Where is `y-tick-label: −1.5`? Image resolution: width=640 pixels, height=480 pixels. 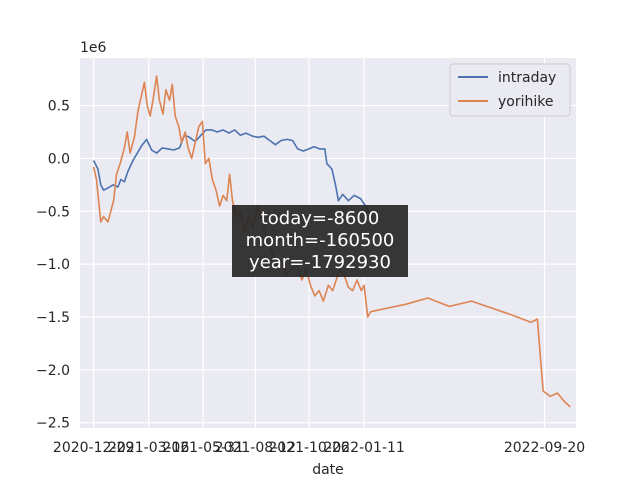
y-tick-label: −1.5 is located at coordinates (53, 318).